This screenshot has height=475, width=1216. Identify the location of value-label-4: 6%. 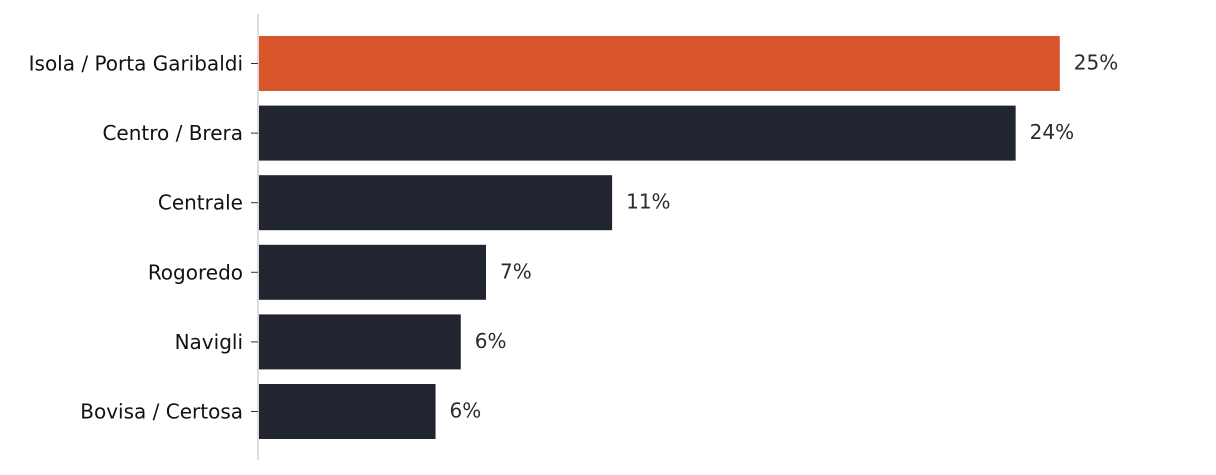
(491, 341).